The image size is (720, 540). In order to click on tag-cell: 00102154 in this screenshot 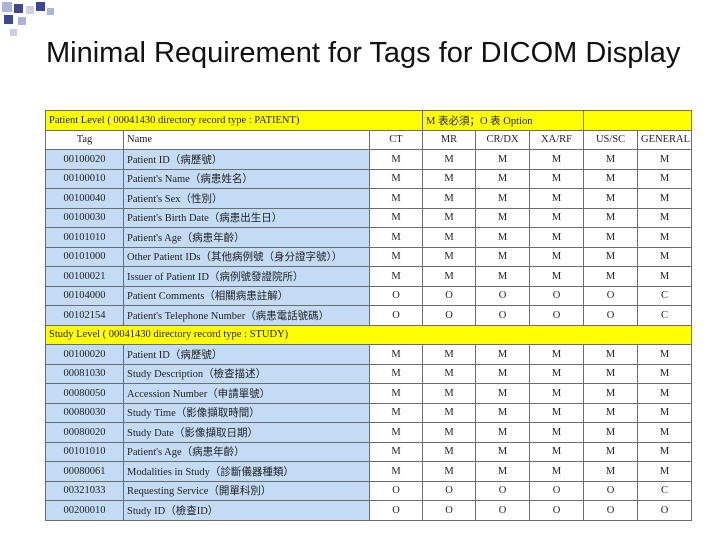, I will do `click(84, 315)`.